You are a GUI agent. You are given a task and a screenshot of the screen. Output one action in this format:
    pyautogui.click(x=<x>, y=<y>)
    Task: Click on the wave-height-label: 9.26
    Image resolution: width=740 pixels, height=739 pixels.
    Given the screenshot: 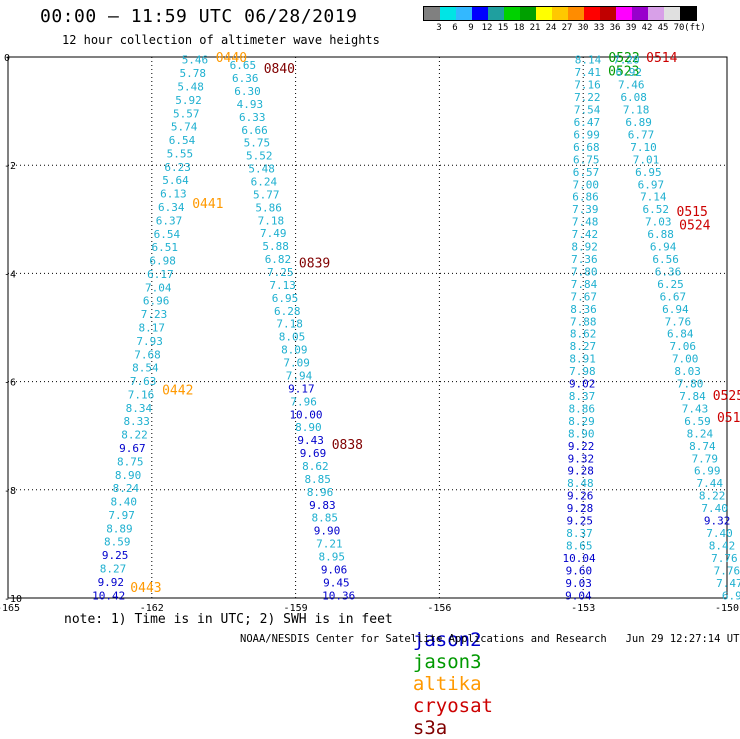 What is the action you would take?
    pyautogui.click(x=580, y=496)
    